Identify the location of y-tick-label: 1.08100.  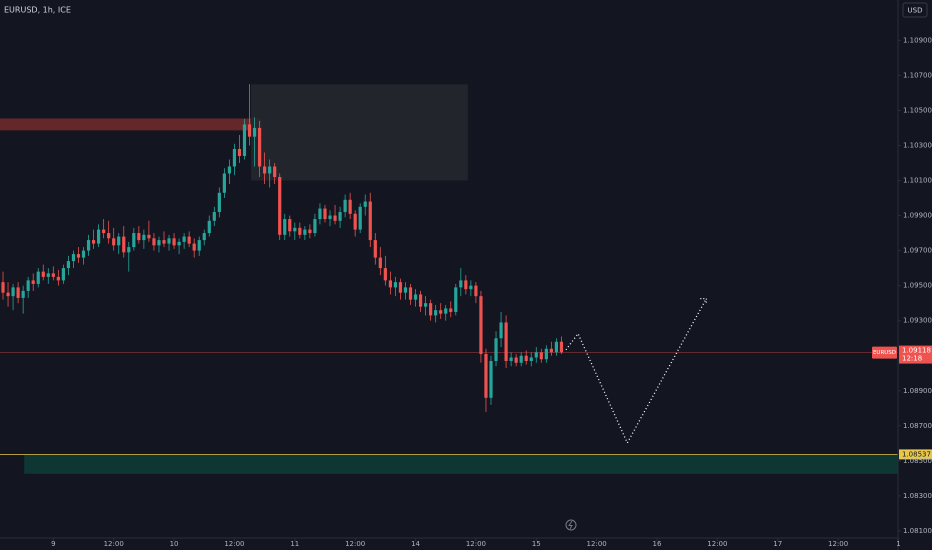
(917, 531).